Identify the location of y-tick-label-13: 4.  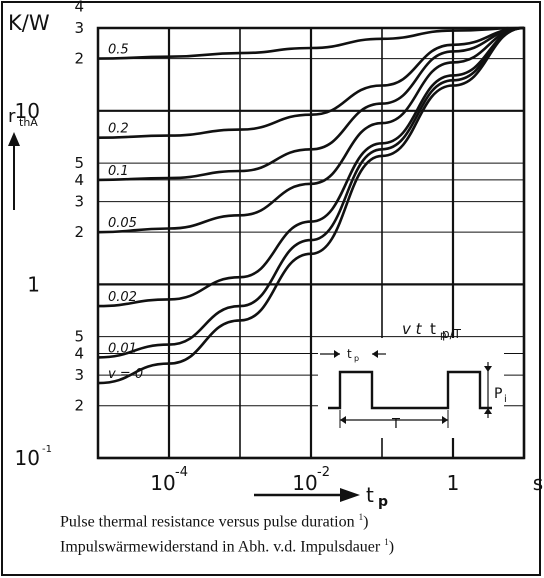
(79, 7).